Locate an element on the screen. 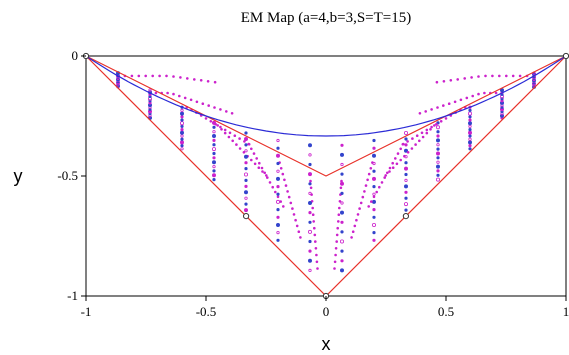 The width and height of the screenshot is (569, 355). x-tick-label: -1 is located at coordinates (86, 311).